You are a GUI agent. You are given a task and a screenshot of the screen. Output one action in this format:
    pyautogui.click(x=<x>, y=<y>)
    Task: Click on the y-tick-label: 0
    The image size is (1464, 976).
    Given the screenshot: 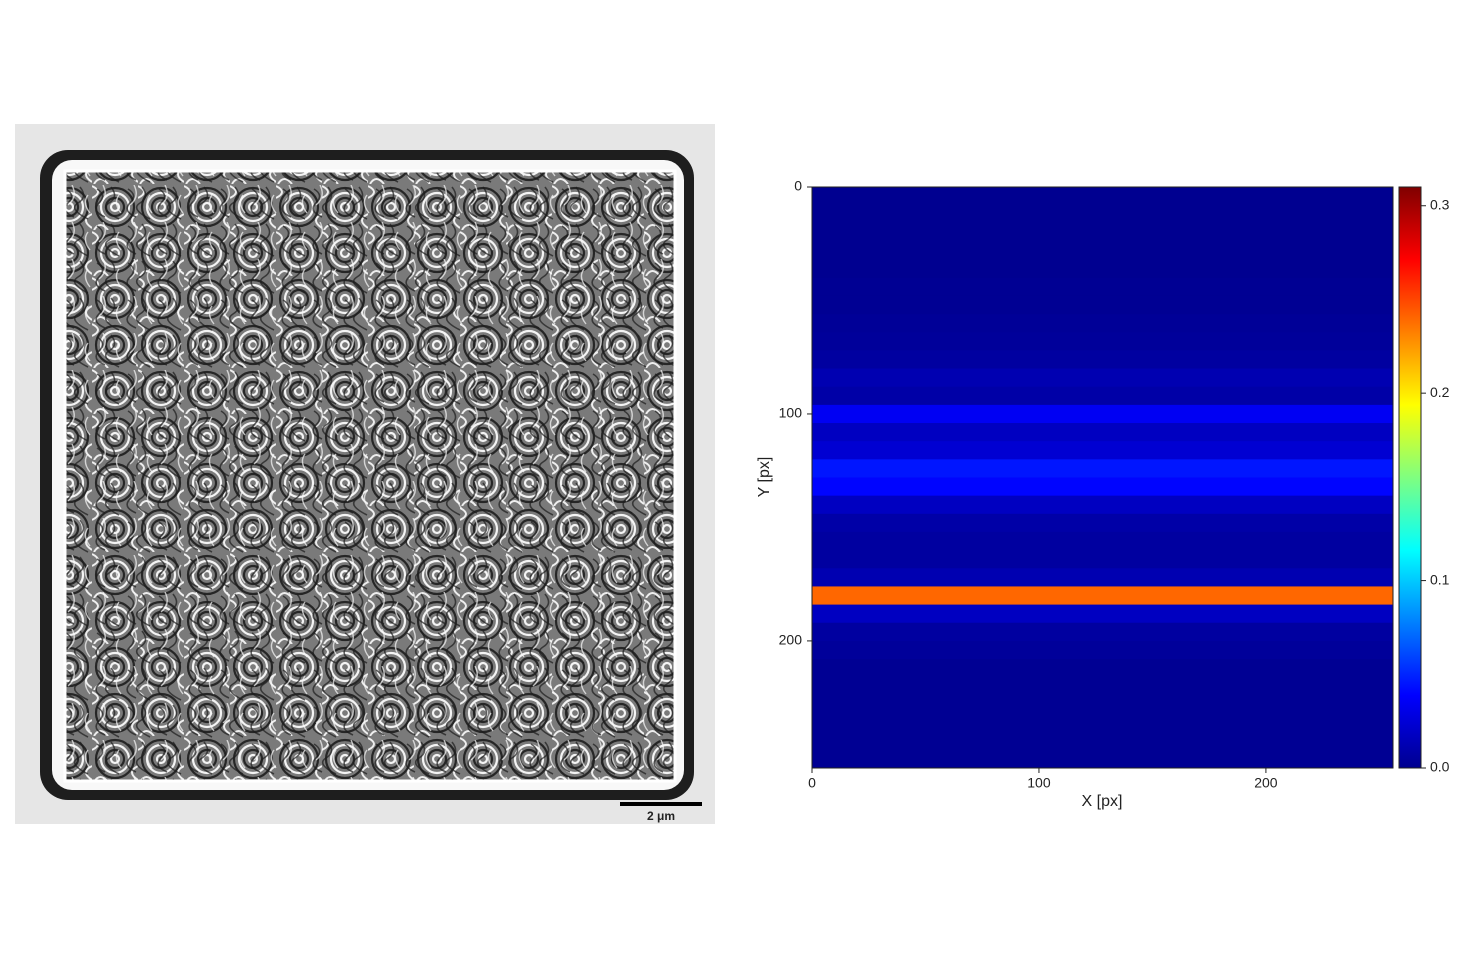 What is the action you would take?
    pyautogui.click(x=798, y=186)
    